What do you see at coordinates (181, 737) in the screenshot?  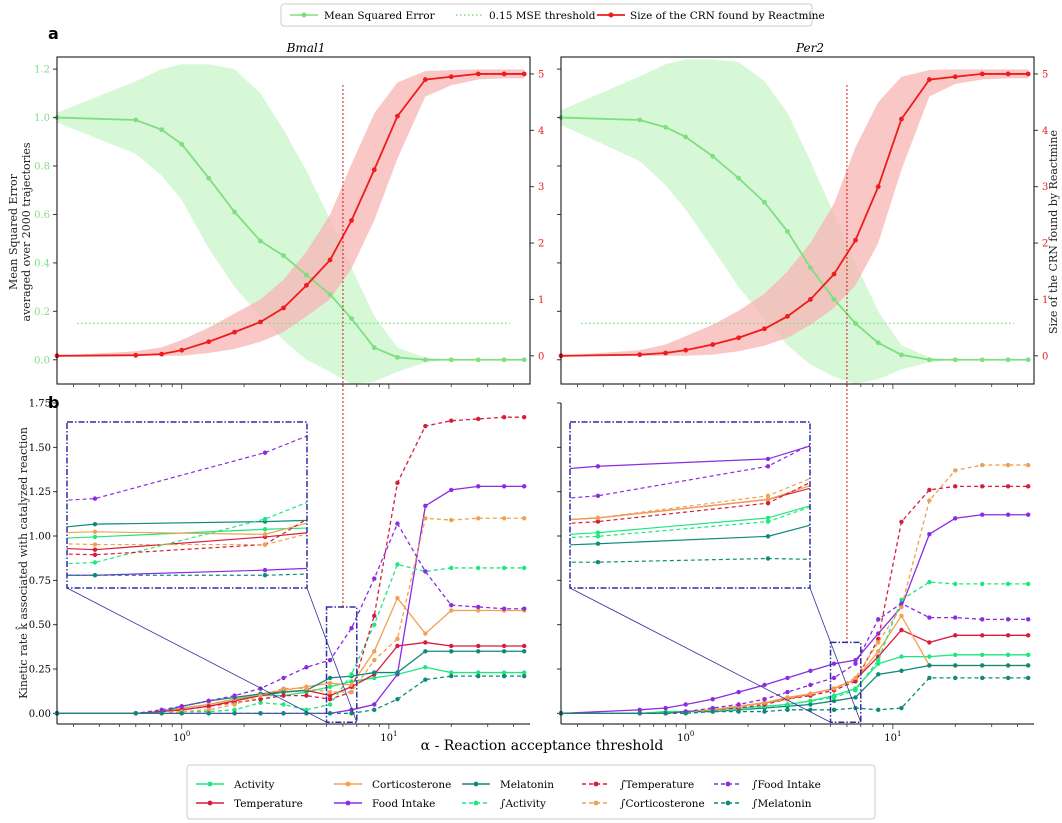 I see `panel-b1-xtick-label: 100` at bounding box center [181, 737].